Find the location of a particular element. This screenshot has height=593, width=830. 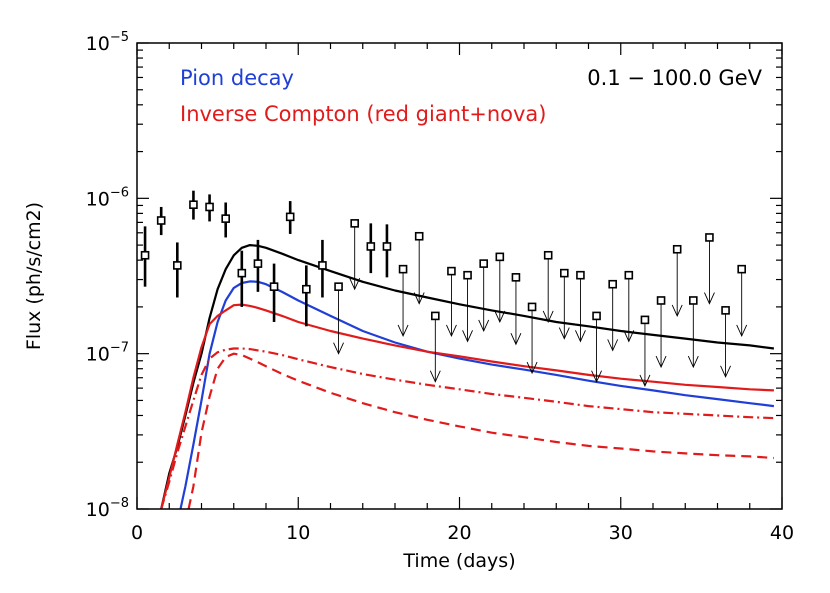

x-tick-label: 30 is located at coordinates (621, 533).